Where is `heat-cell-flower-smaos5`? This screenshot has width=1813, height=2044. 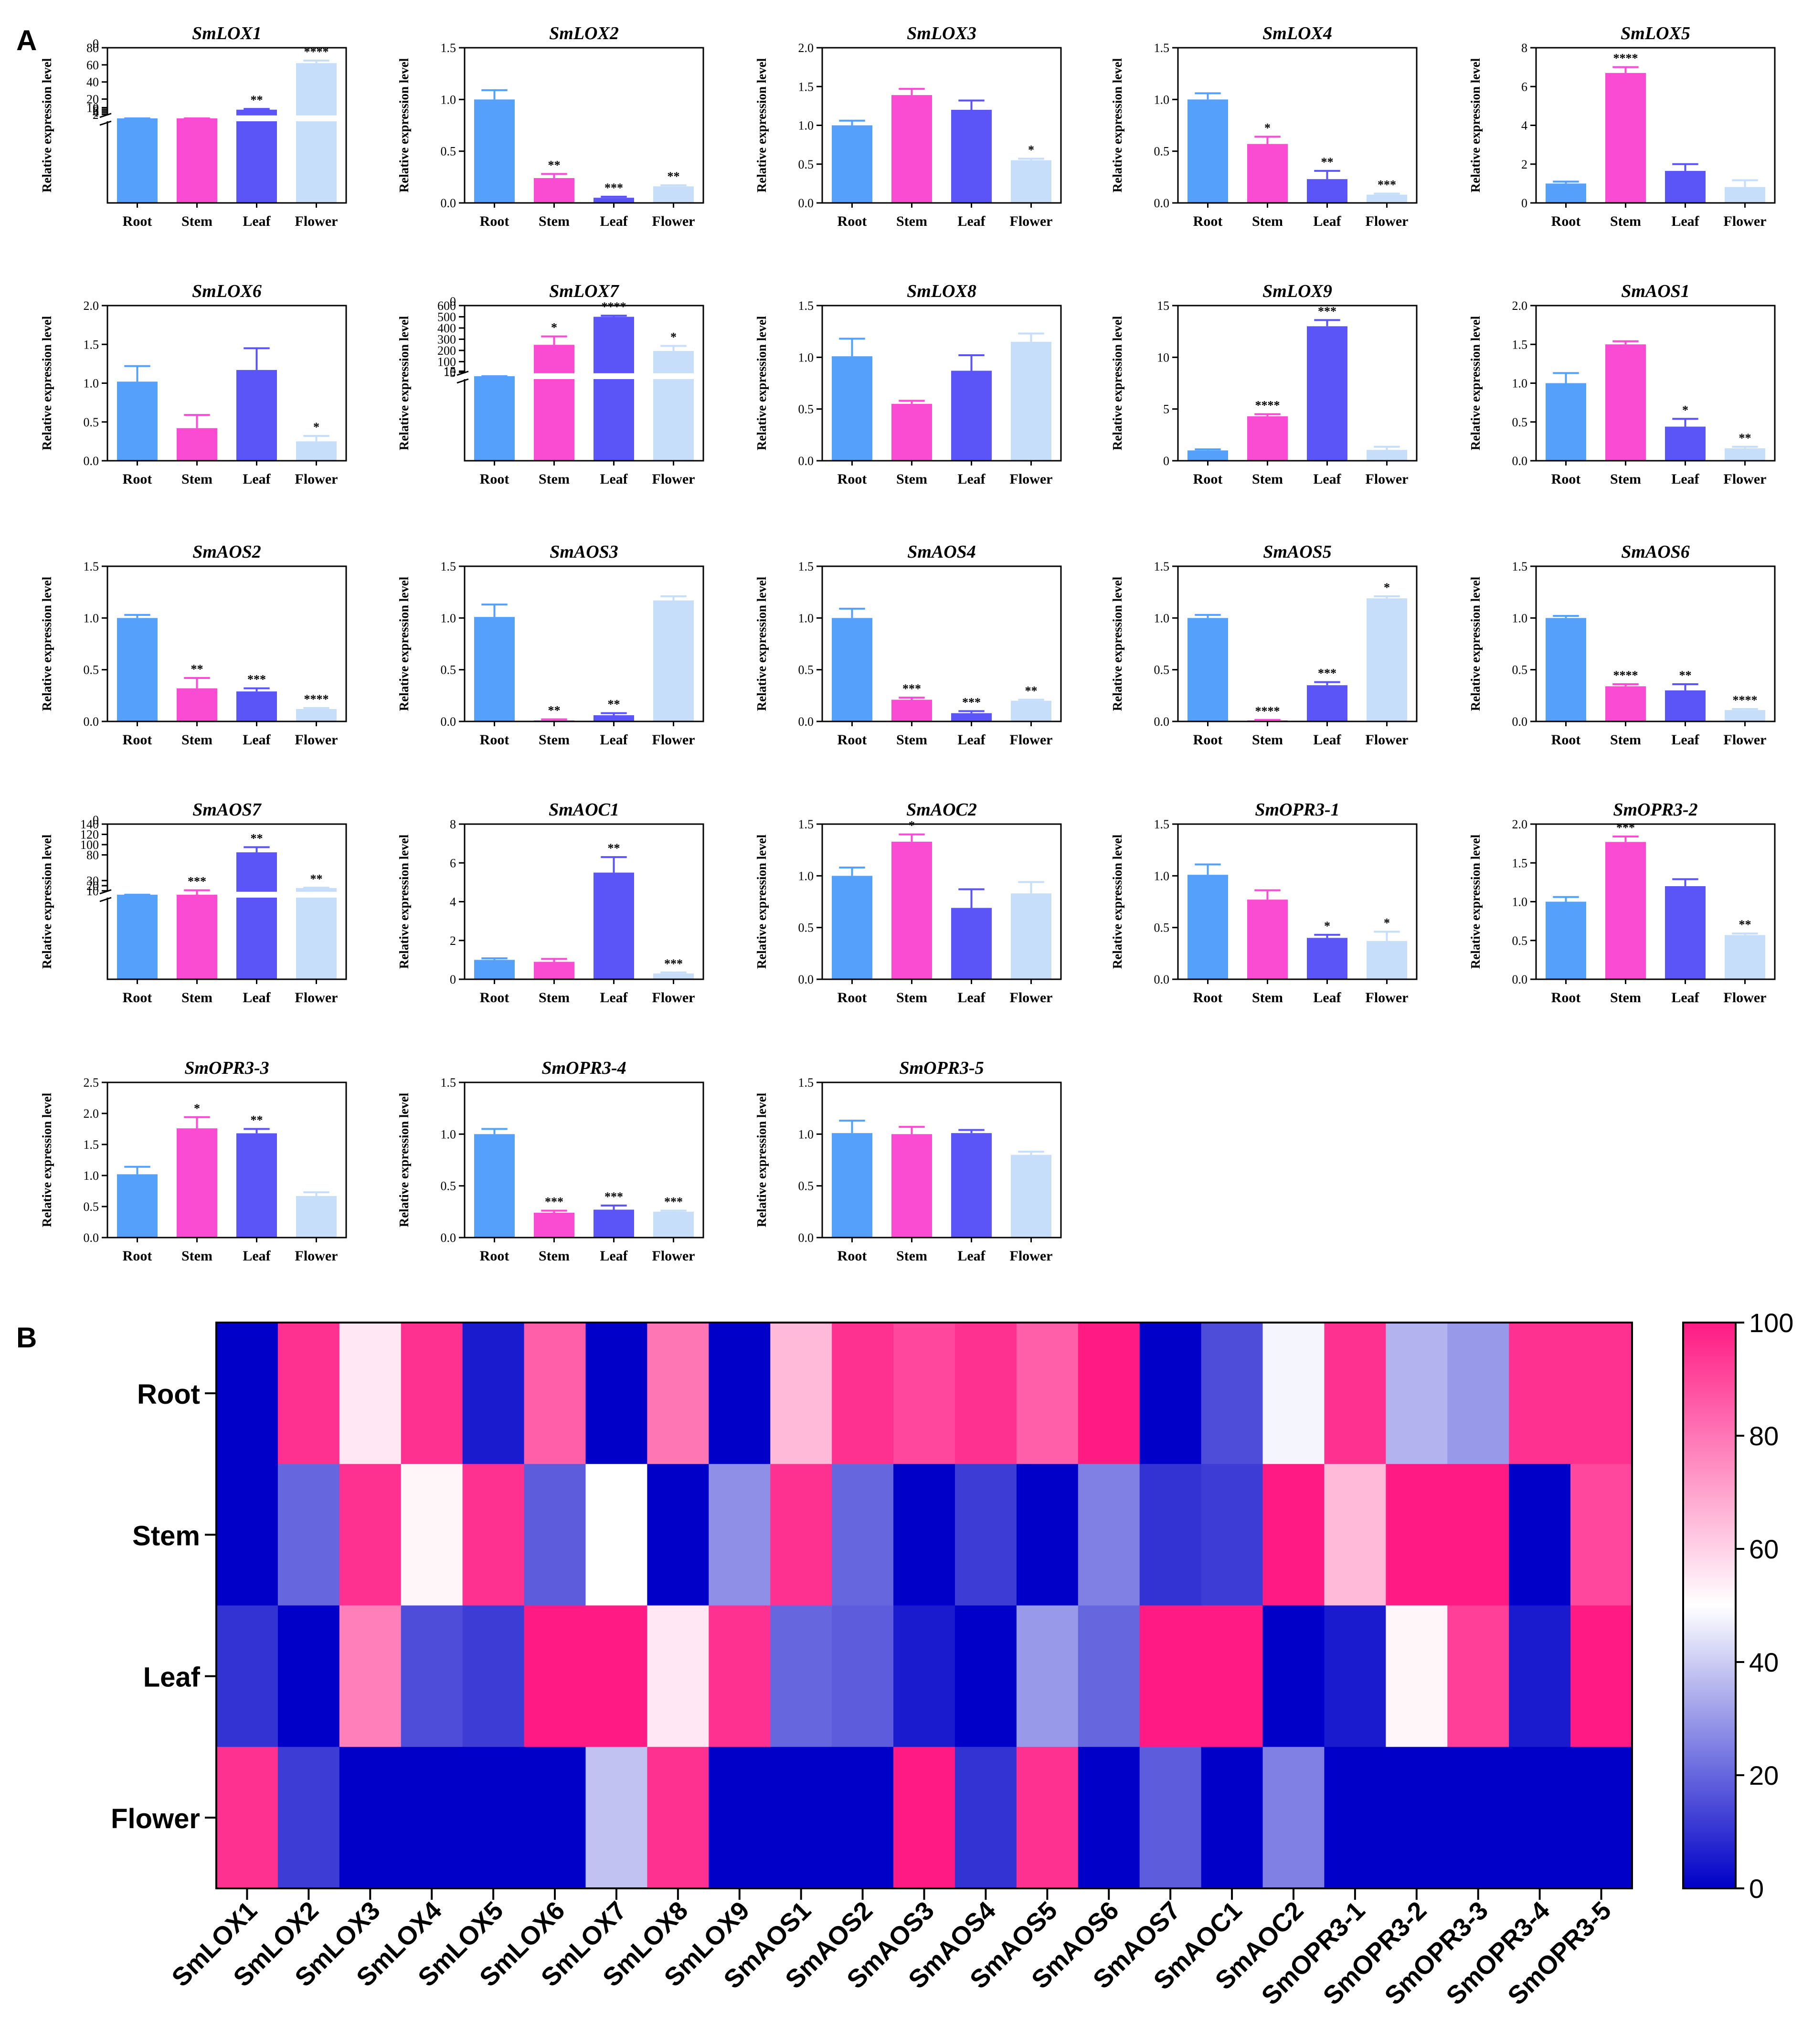 heat-cell-flower-smaos5 is located at coordinates (1047, 1818).